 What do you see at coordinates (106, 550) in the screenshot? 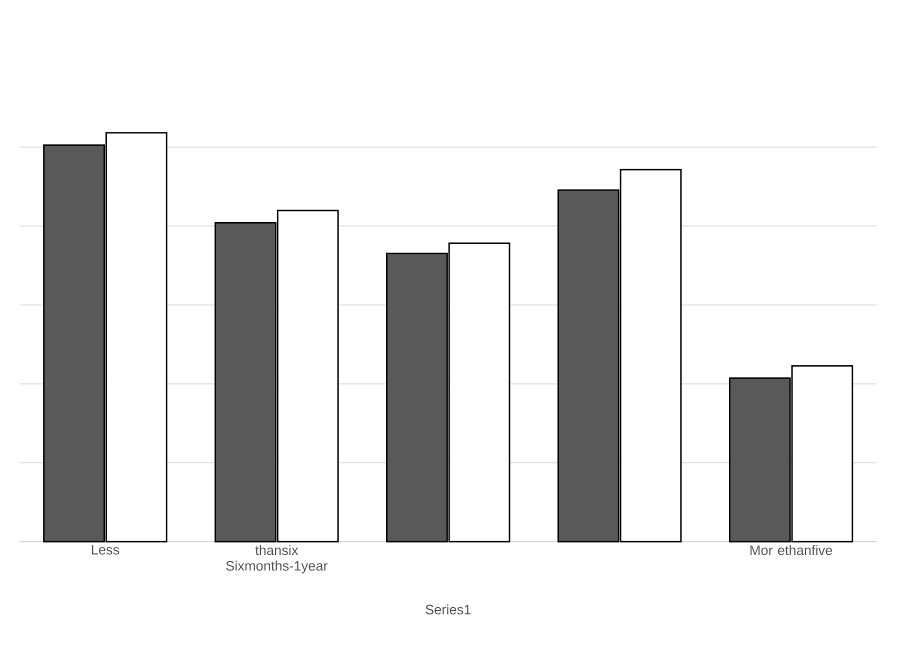
I see `x-tick-label: Less` at bounding box center [106, 550].